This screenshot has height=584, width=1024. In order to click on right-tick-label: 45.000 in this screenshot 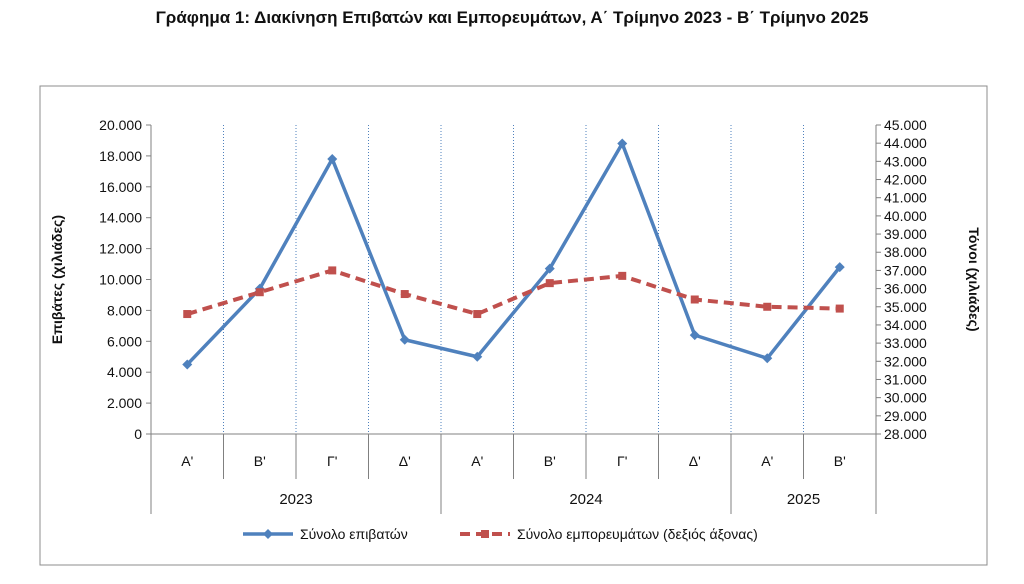, I will do `click(905, 125)`.